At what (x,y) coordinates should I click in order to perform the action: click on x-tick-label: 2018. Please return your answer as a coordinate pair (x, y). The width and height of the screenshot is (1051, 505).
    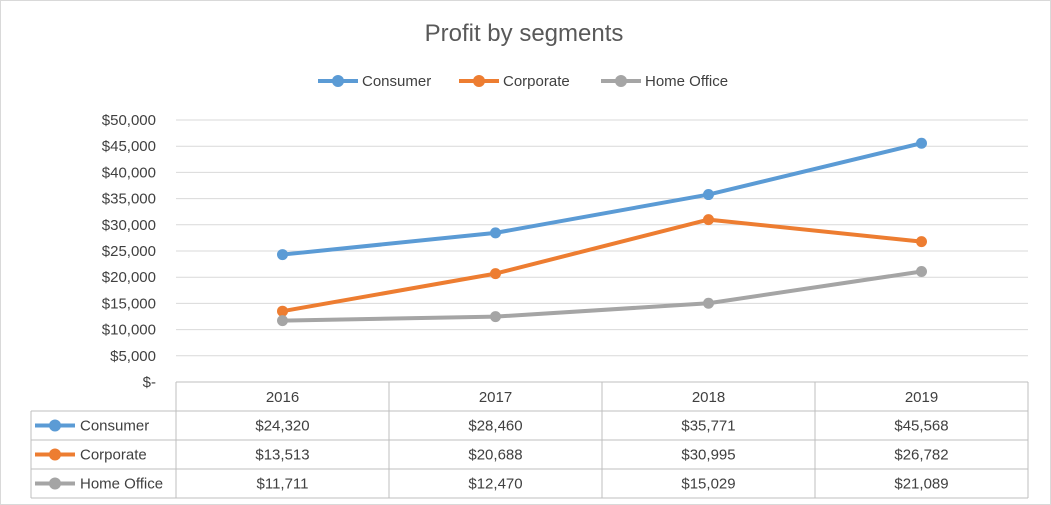
    Looking at the image, I should click on (708, 397).